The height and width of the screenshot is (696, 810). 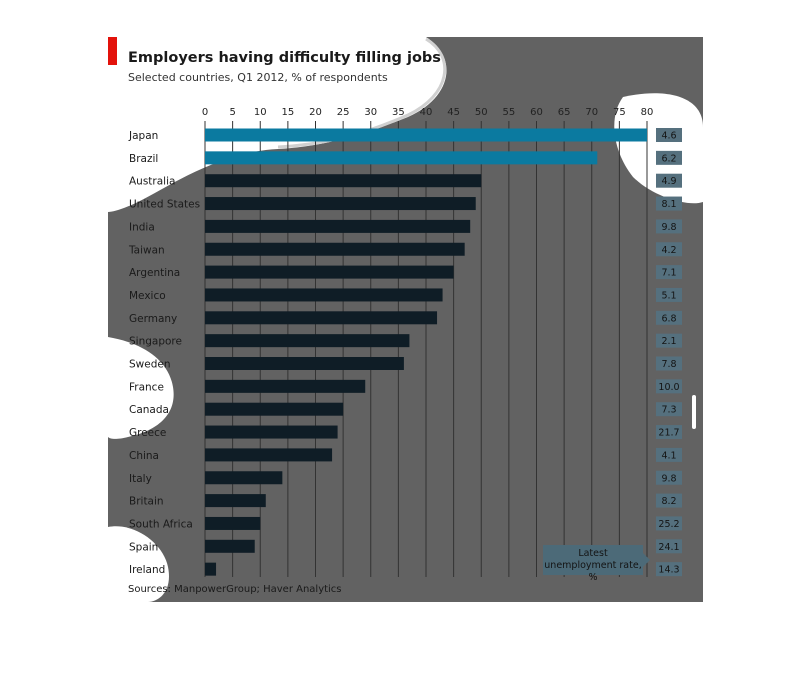 I want to click on x-tick-label: 15, so click(x=288, y=112).